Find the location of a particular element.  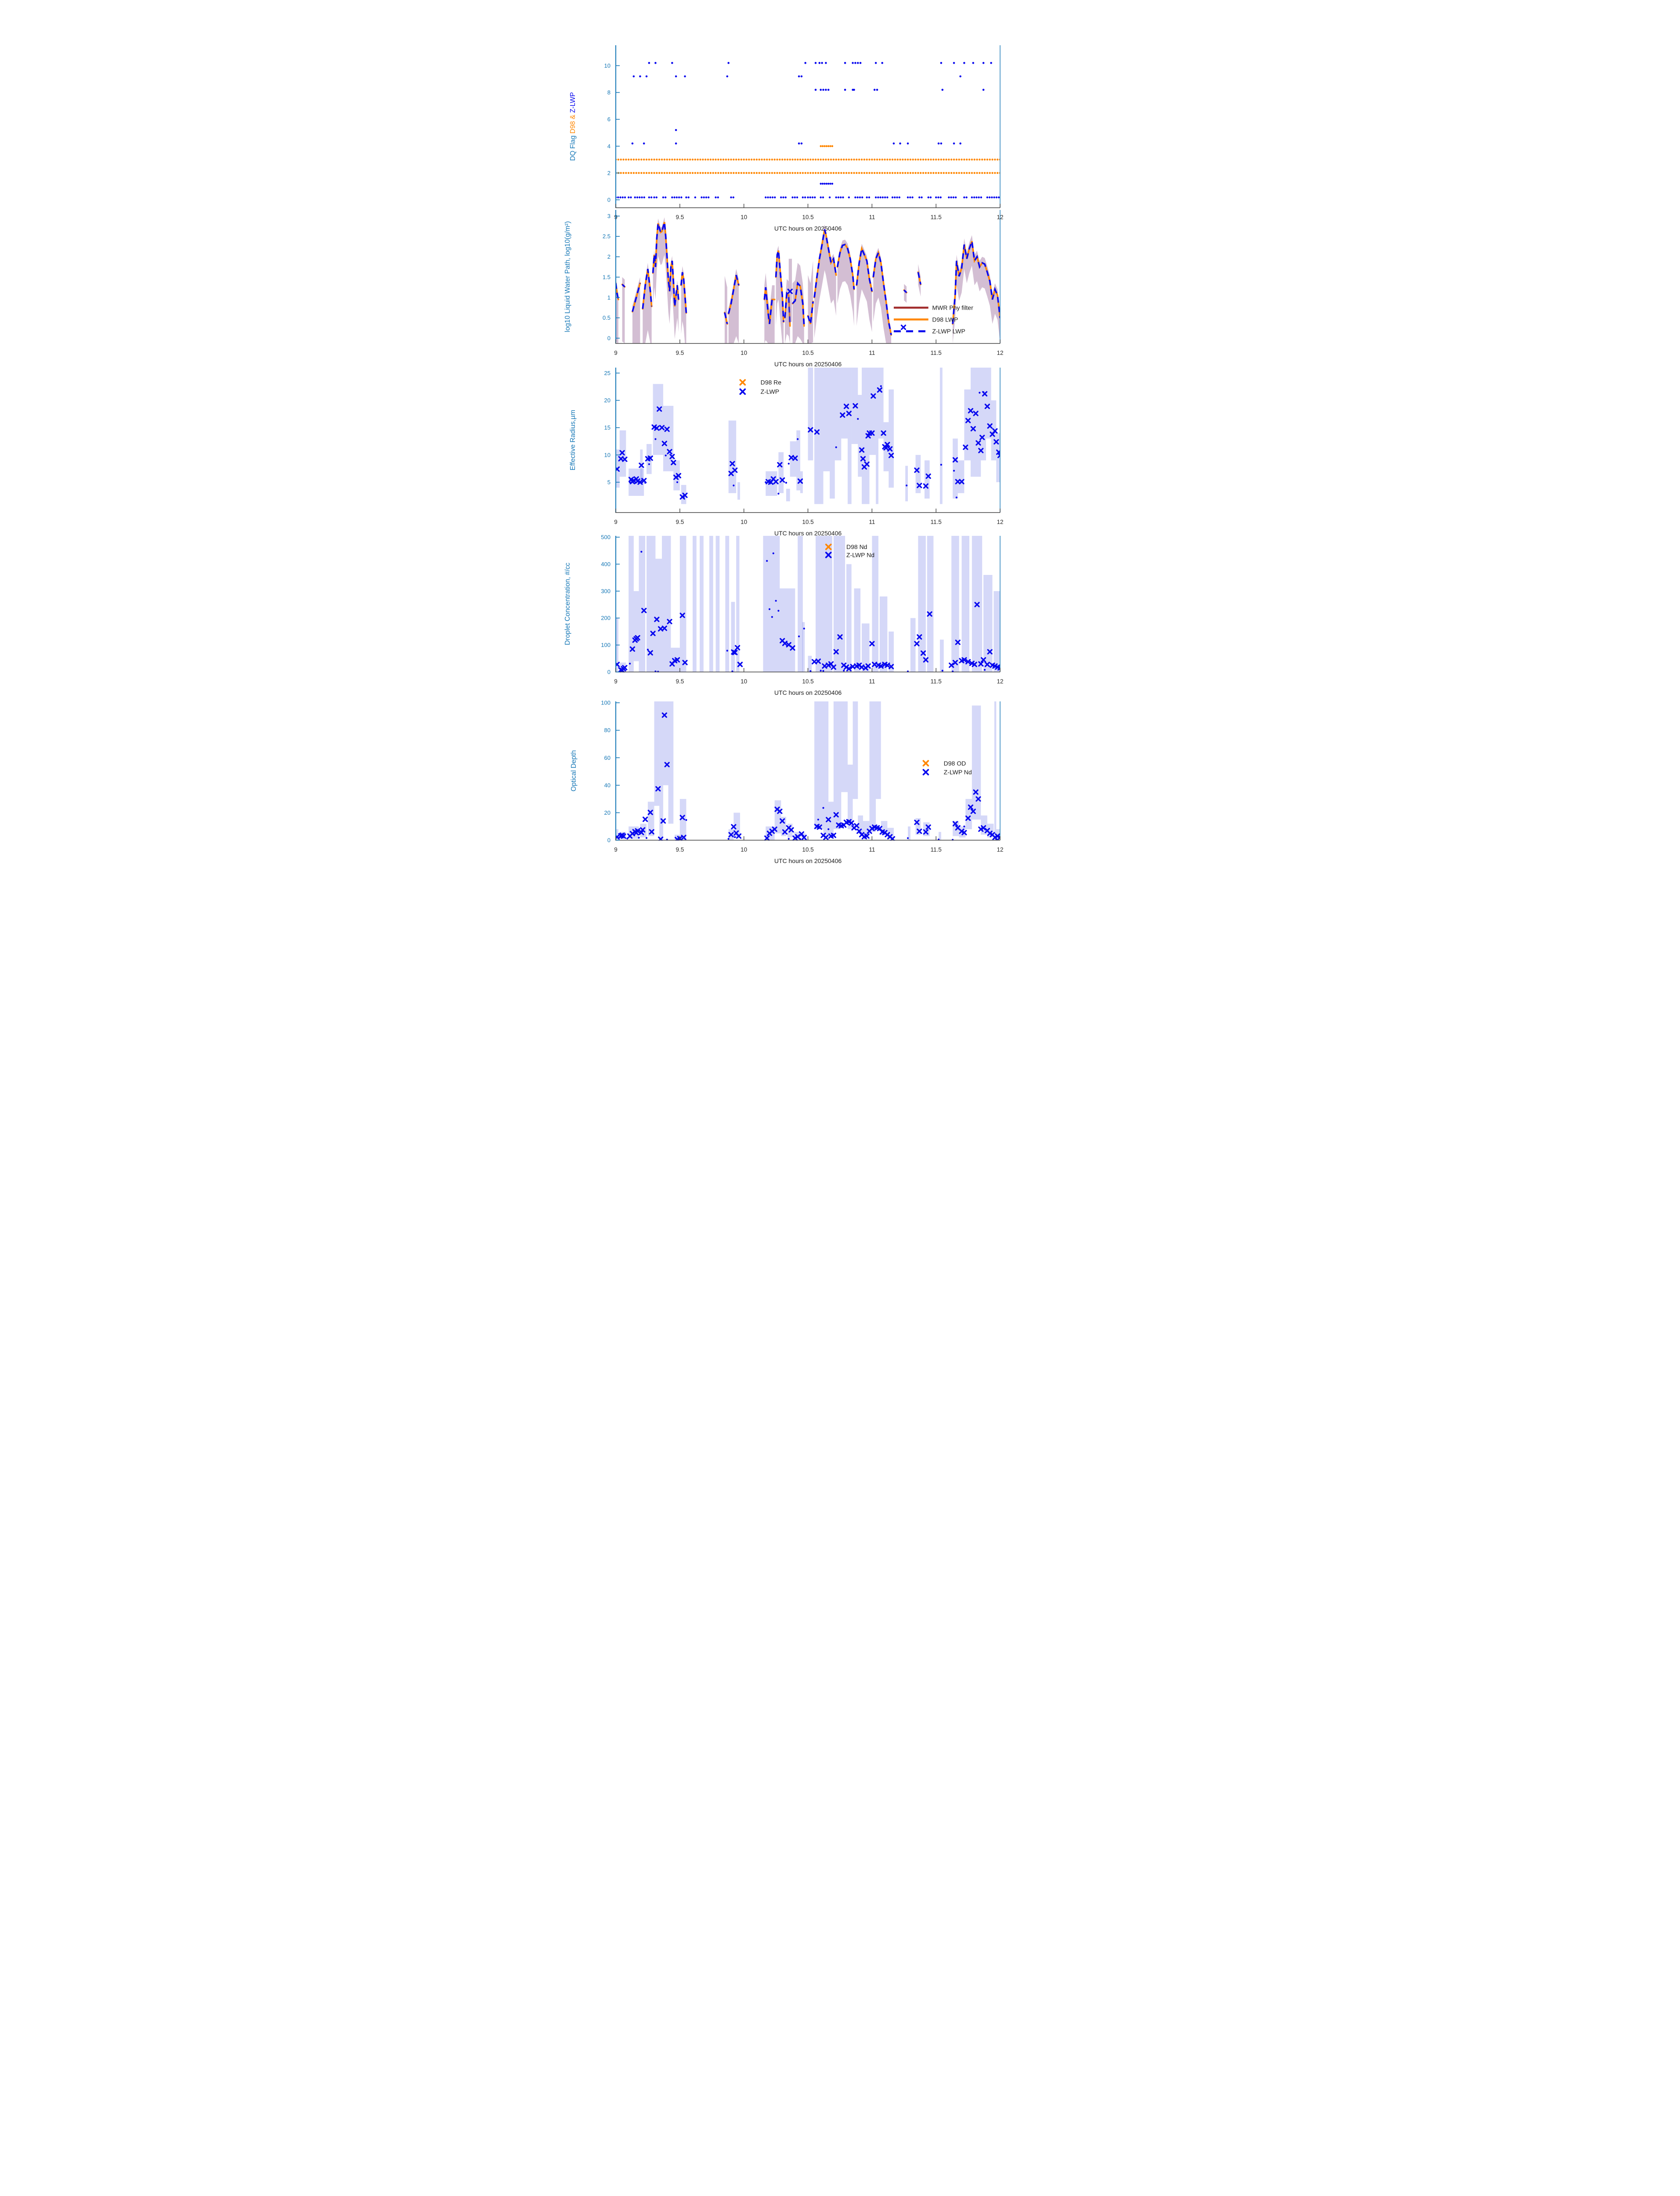

plot-area-droplet-concentration is located at coordinates (808, 604).